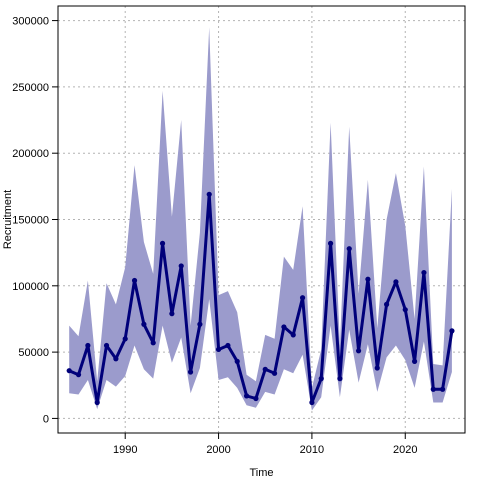 Image resolution: width=480 pixels, height=480 pixels. Describe the element at coordinates (265, 444) in the screenshot. I see `x-axis: 1990 2000 2010 2020` at that location.